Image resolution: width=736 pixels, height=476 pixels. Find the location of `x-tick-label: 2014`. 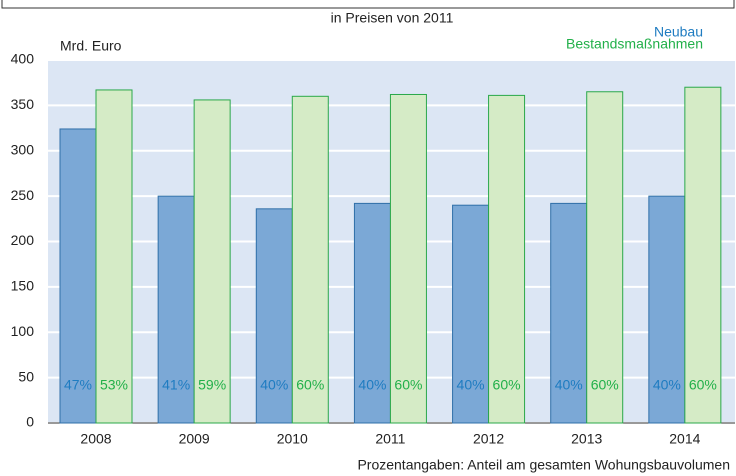

x-tick-label: 2014 is located at coordinates (684, 439).